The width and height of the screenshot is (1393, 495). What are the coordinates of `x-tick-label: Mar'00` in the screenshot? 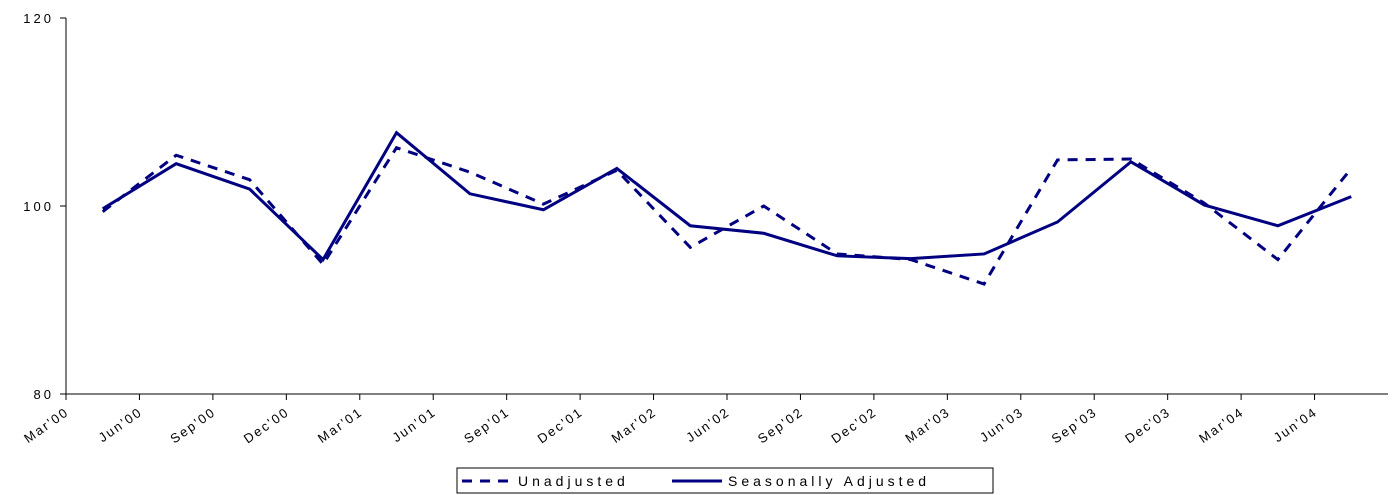 It's located at (46, 425).